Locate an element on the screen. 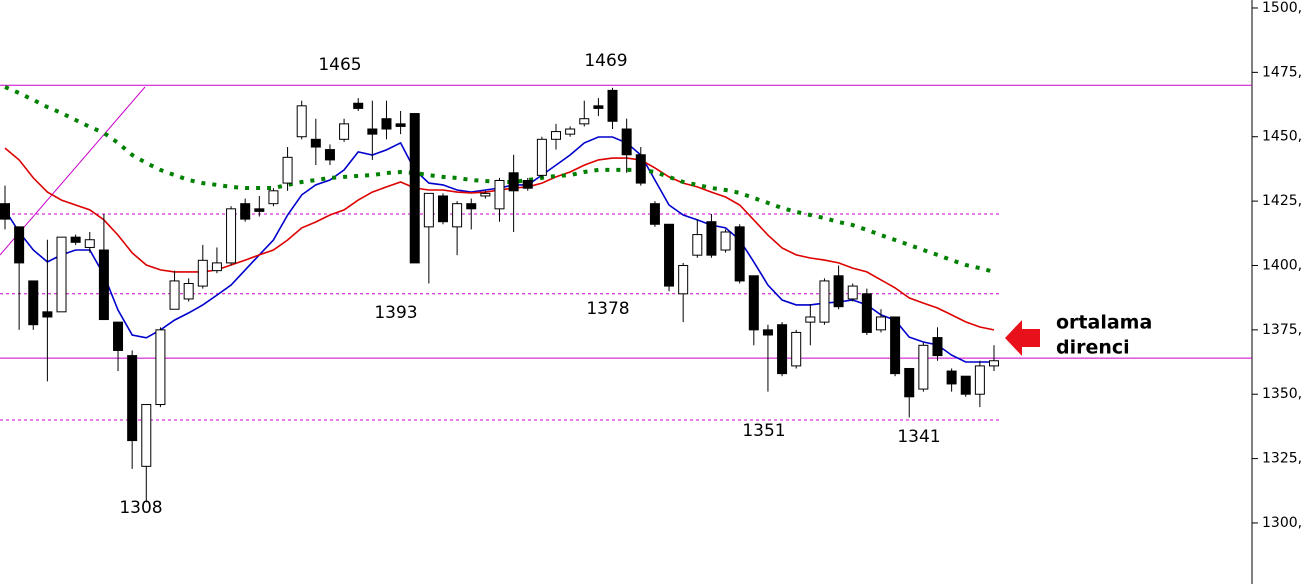 Image resolution: width=1314 pixels, height=584 pixels. price-annotation: 1308 is located at coordinates (140, 508).